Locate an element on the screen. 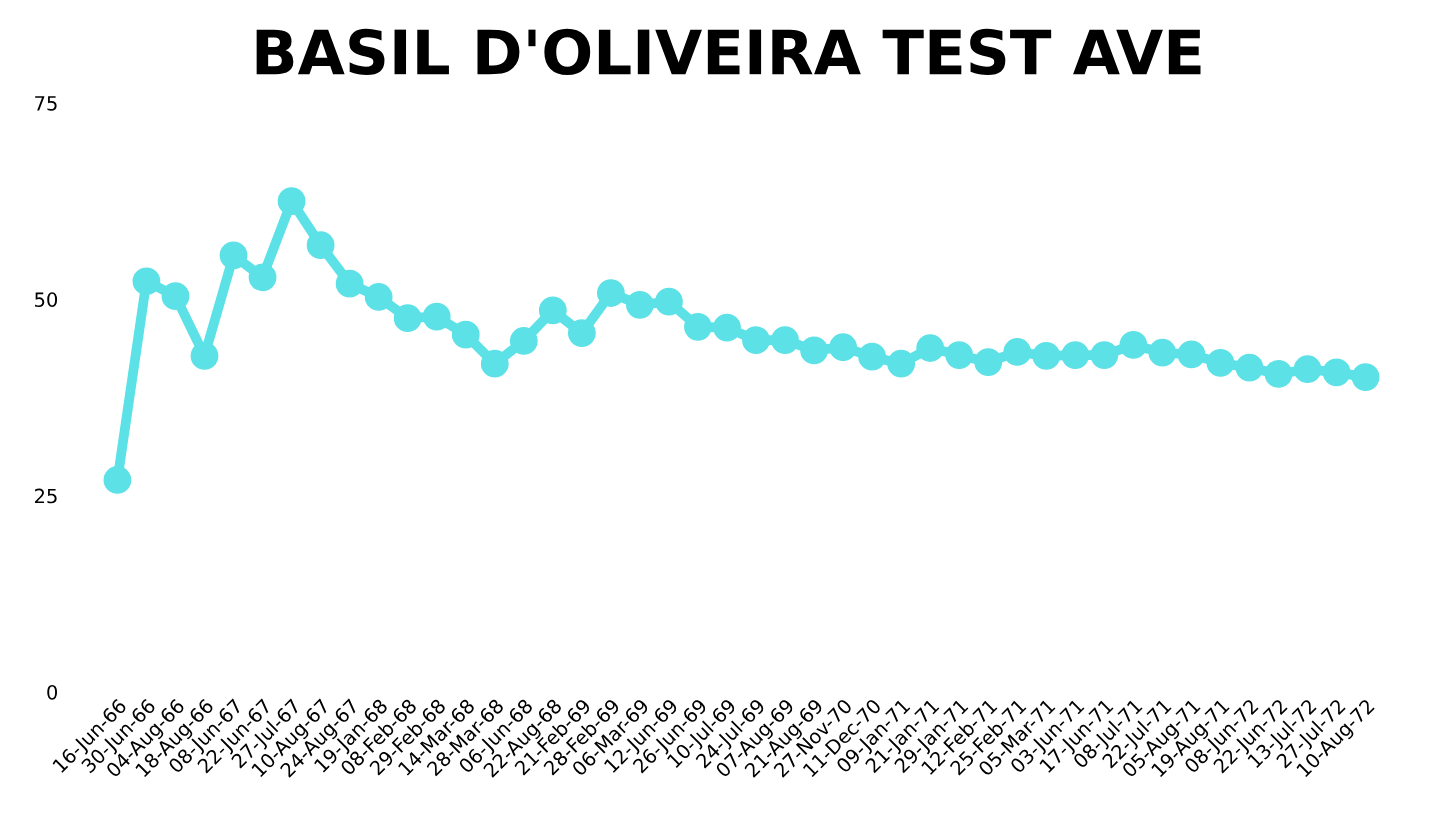 The height and width of the screenshot is (819, 1456). y-tick-label: 50 is located at coordinates (46, 299).